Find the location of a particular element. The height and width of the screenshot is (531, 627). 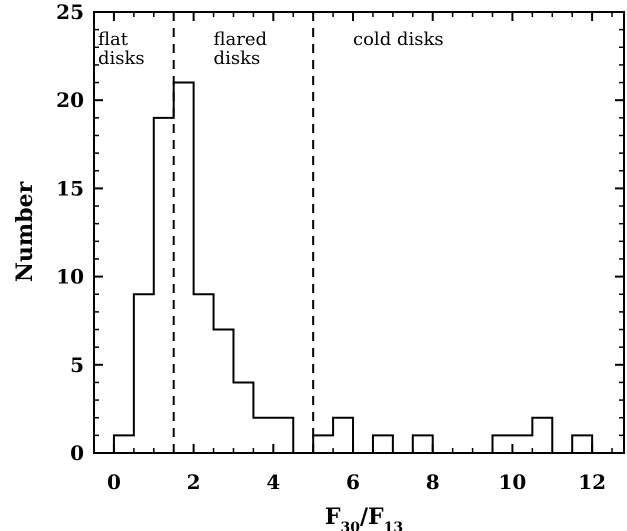

y-tick-label: 15 is located at coordinates (70, 188).